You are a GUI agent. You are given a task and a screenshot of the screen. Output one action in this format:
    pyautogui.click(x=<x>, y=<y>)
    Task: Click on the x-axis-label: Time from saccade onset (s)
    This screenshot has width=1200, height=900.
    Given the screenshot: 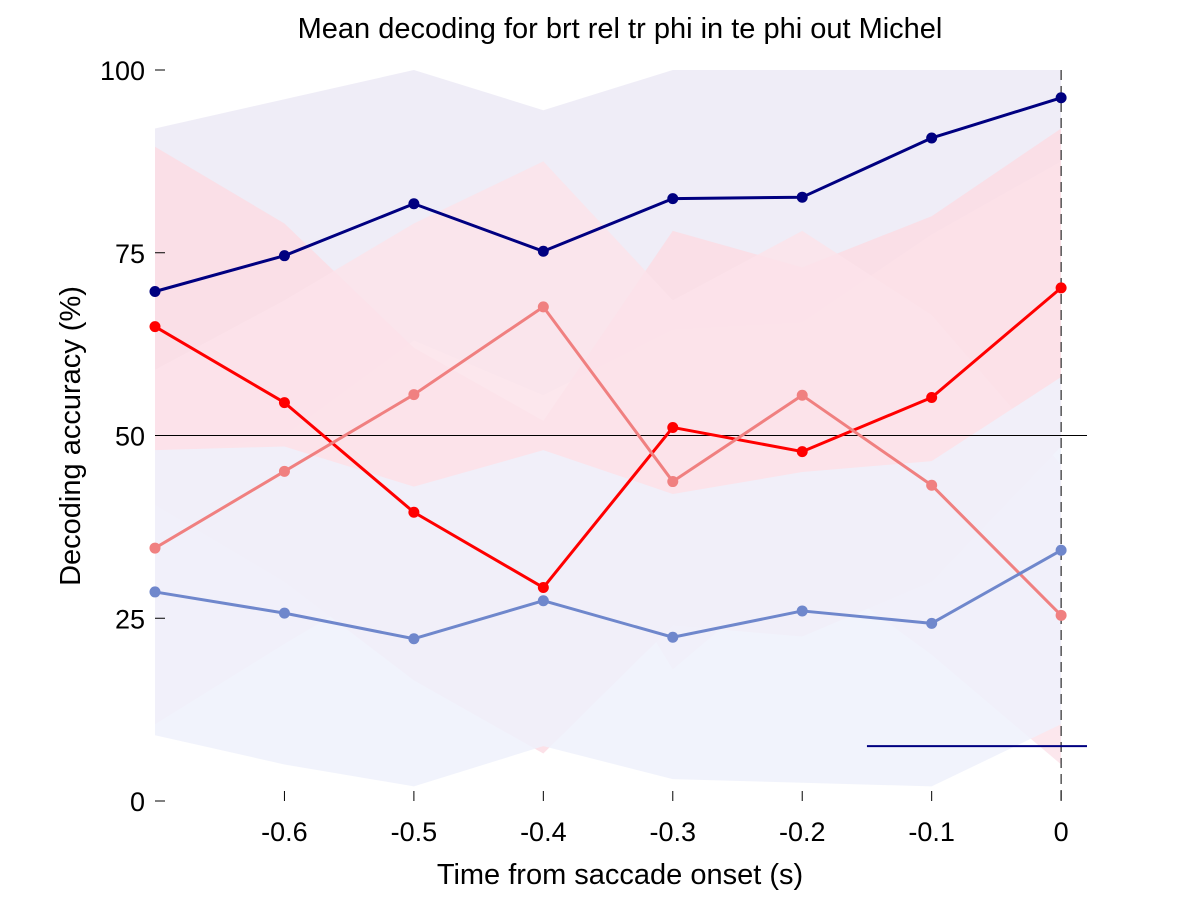 What is the action you would take?
    pyautogui.click(x=620, y=875)
    